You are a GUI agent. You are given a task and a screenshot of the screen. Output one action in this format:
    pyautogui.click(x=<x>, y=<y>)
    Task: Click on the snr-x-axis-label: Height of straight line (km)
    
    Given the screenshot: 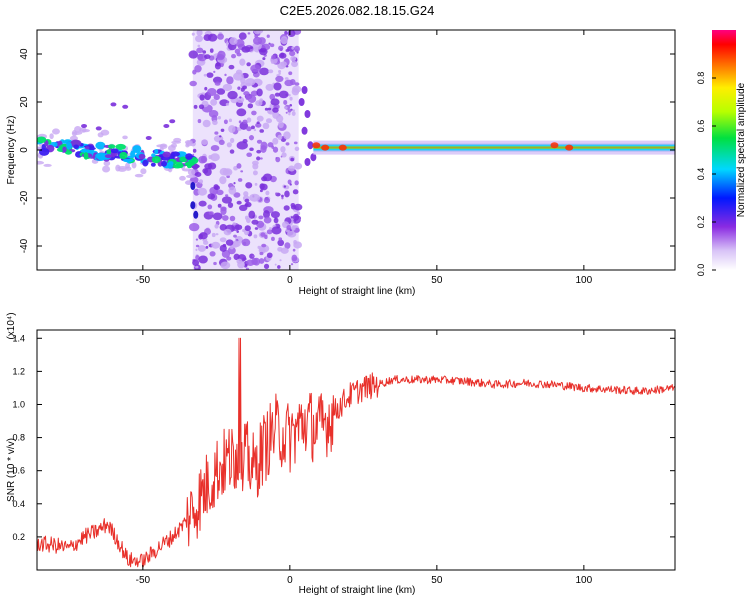 What is the action you would take?
    pyautogui.click(x=357, y=590)
    